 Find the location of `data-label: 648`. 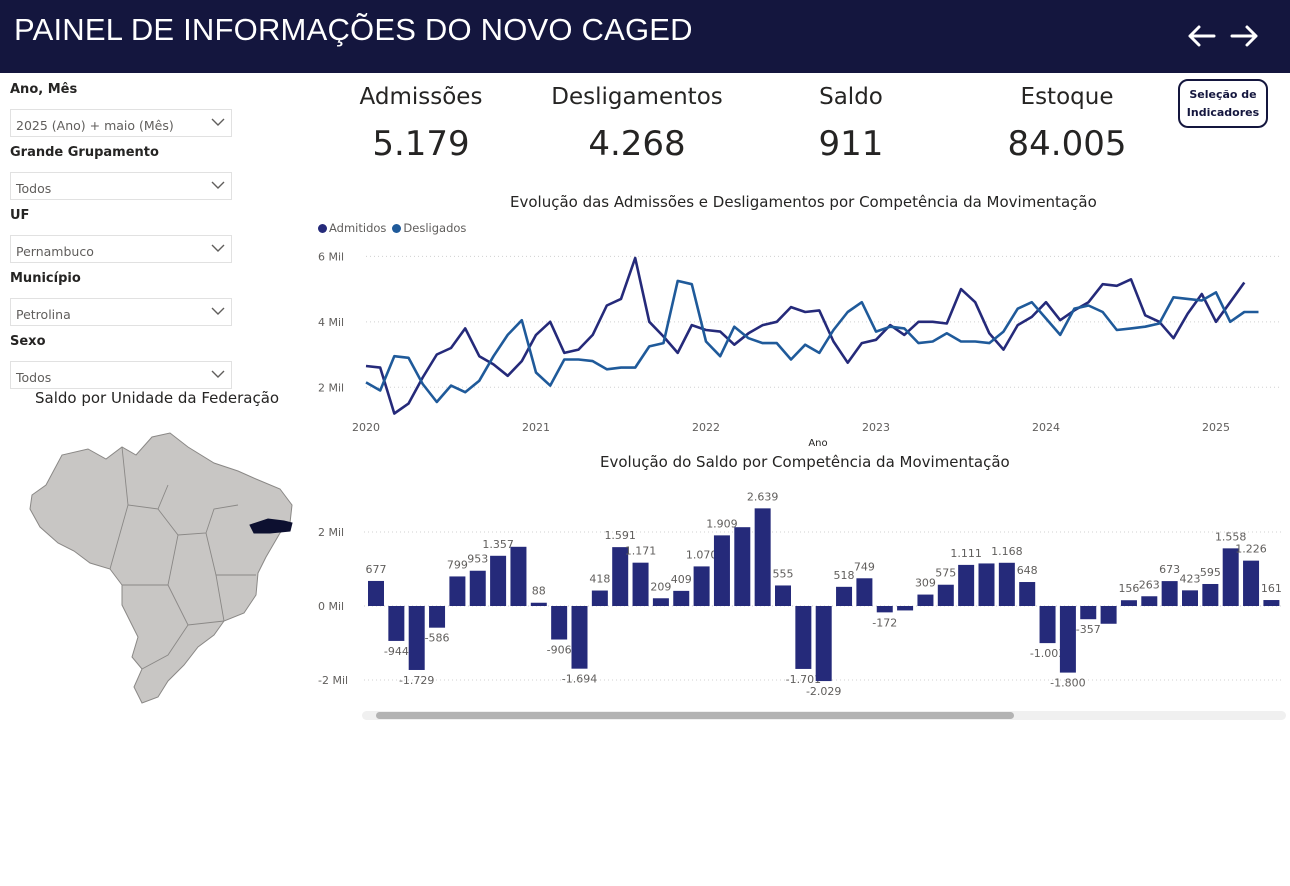

data-label: 648 is located at coordinates (1027, 570).